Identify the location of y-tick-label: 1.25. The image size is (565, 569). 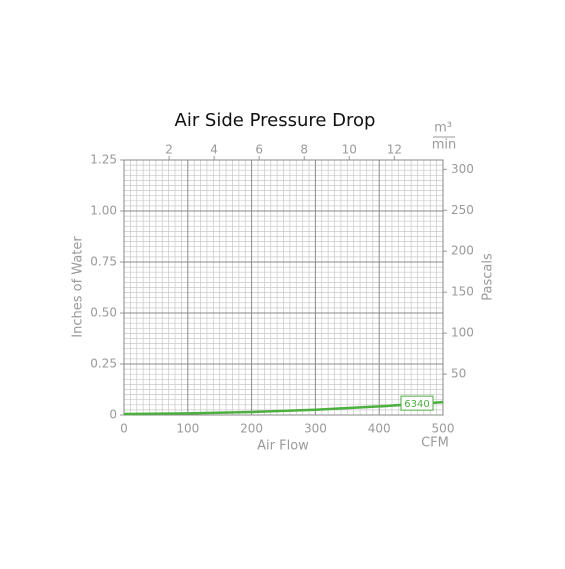
(103, 160).